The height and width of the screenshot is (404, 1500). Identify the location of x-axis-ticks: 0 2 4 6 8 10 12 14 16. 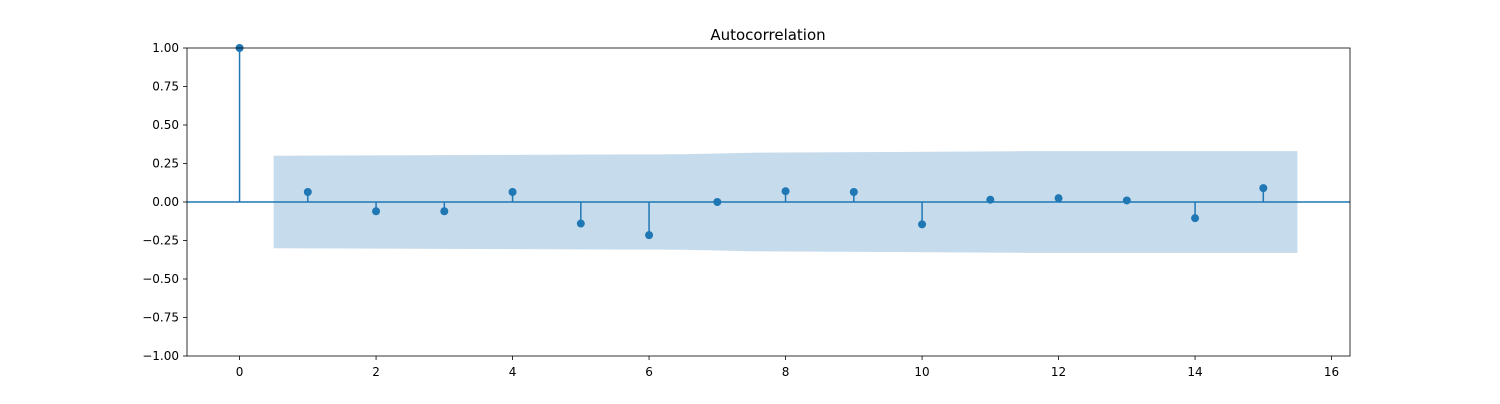
(787, 367).